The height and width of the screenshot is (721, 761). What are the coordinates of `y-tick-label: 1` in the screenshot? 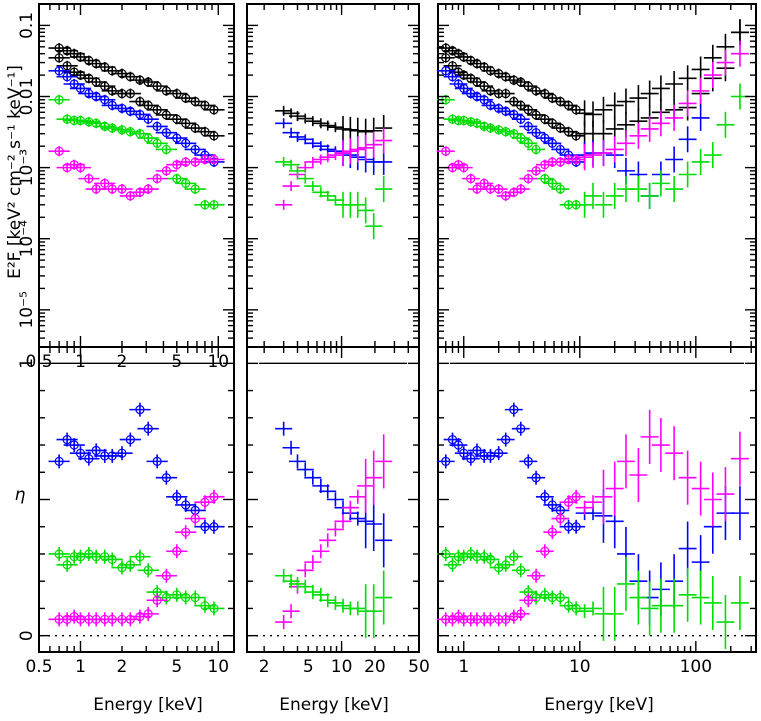 It's located at (27, 363).